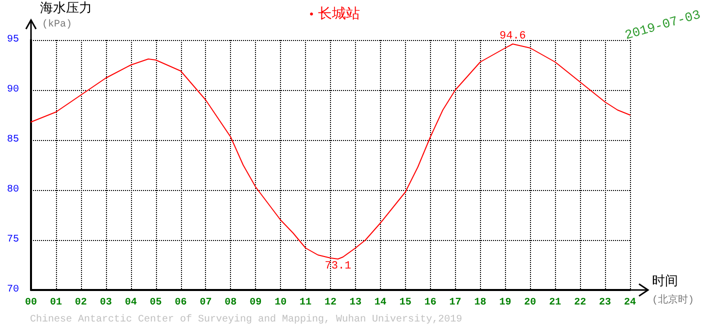  Describe the element at coordinates (31, 303) in the screenshot. I see `x-tick-label: 00` at that location.